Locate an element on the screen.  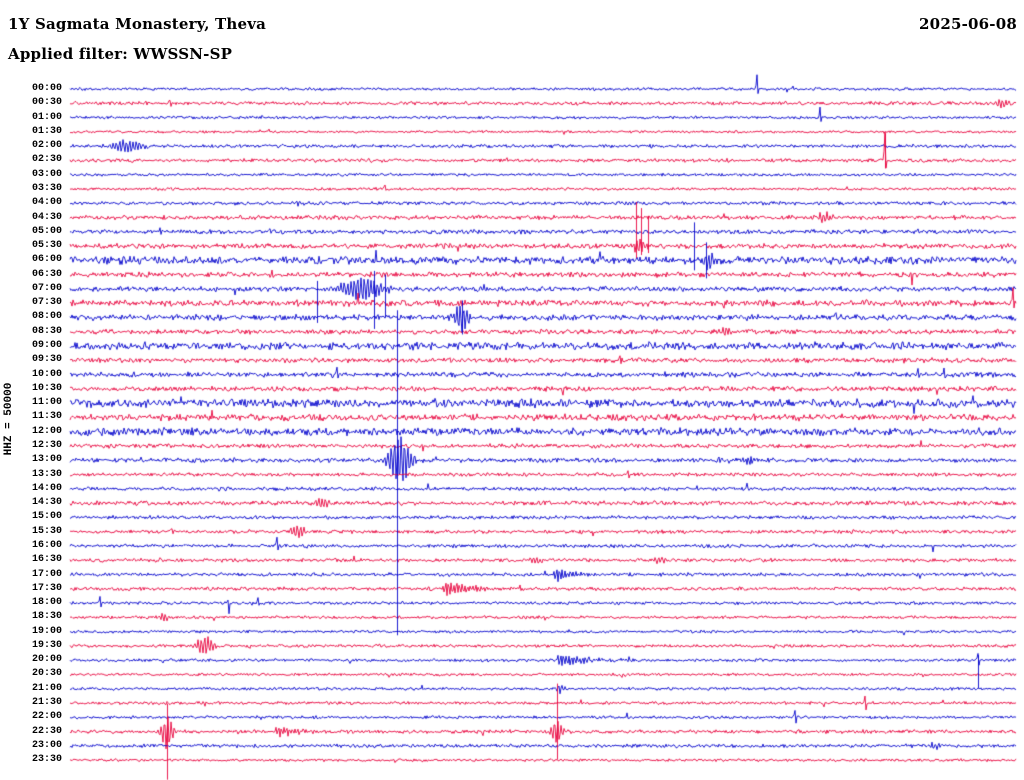
time-label: 08:30 is located at coordinates (46, 331).